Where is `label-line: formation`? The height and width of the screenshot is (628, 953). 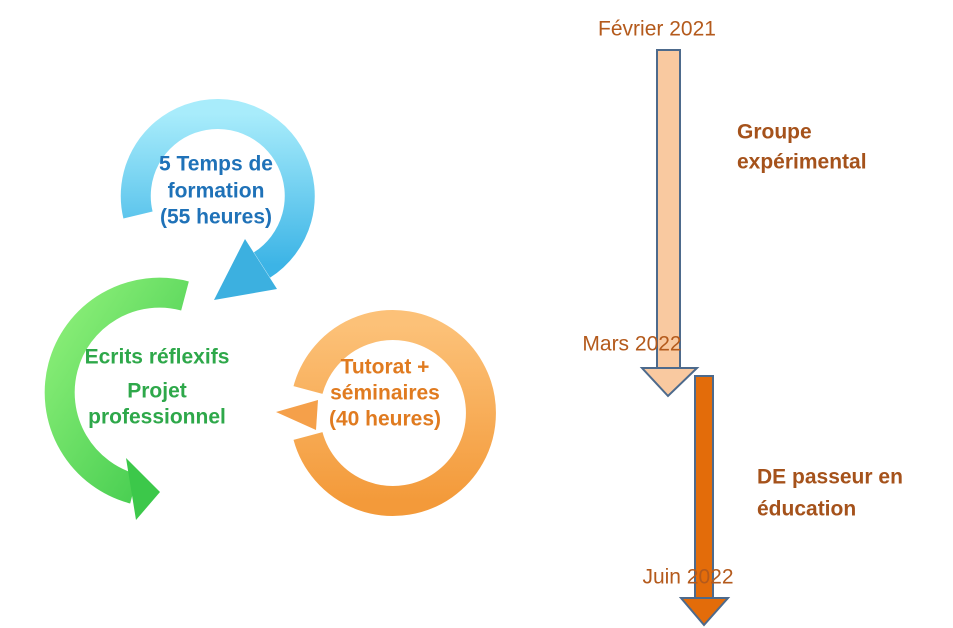 label-line: formation is located at coordinates (216, 191).